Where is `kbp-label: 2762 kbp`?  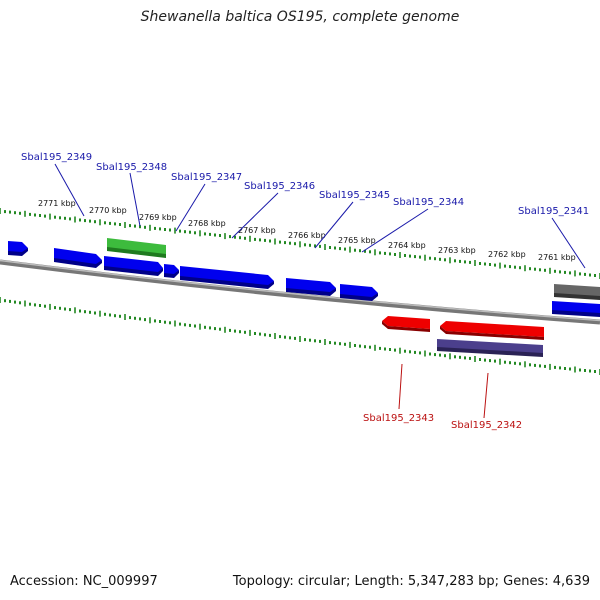
kbp-label: 2762 kbp is located at coordinates (507, 254).